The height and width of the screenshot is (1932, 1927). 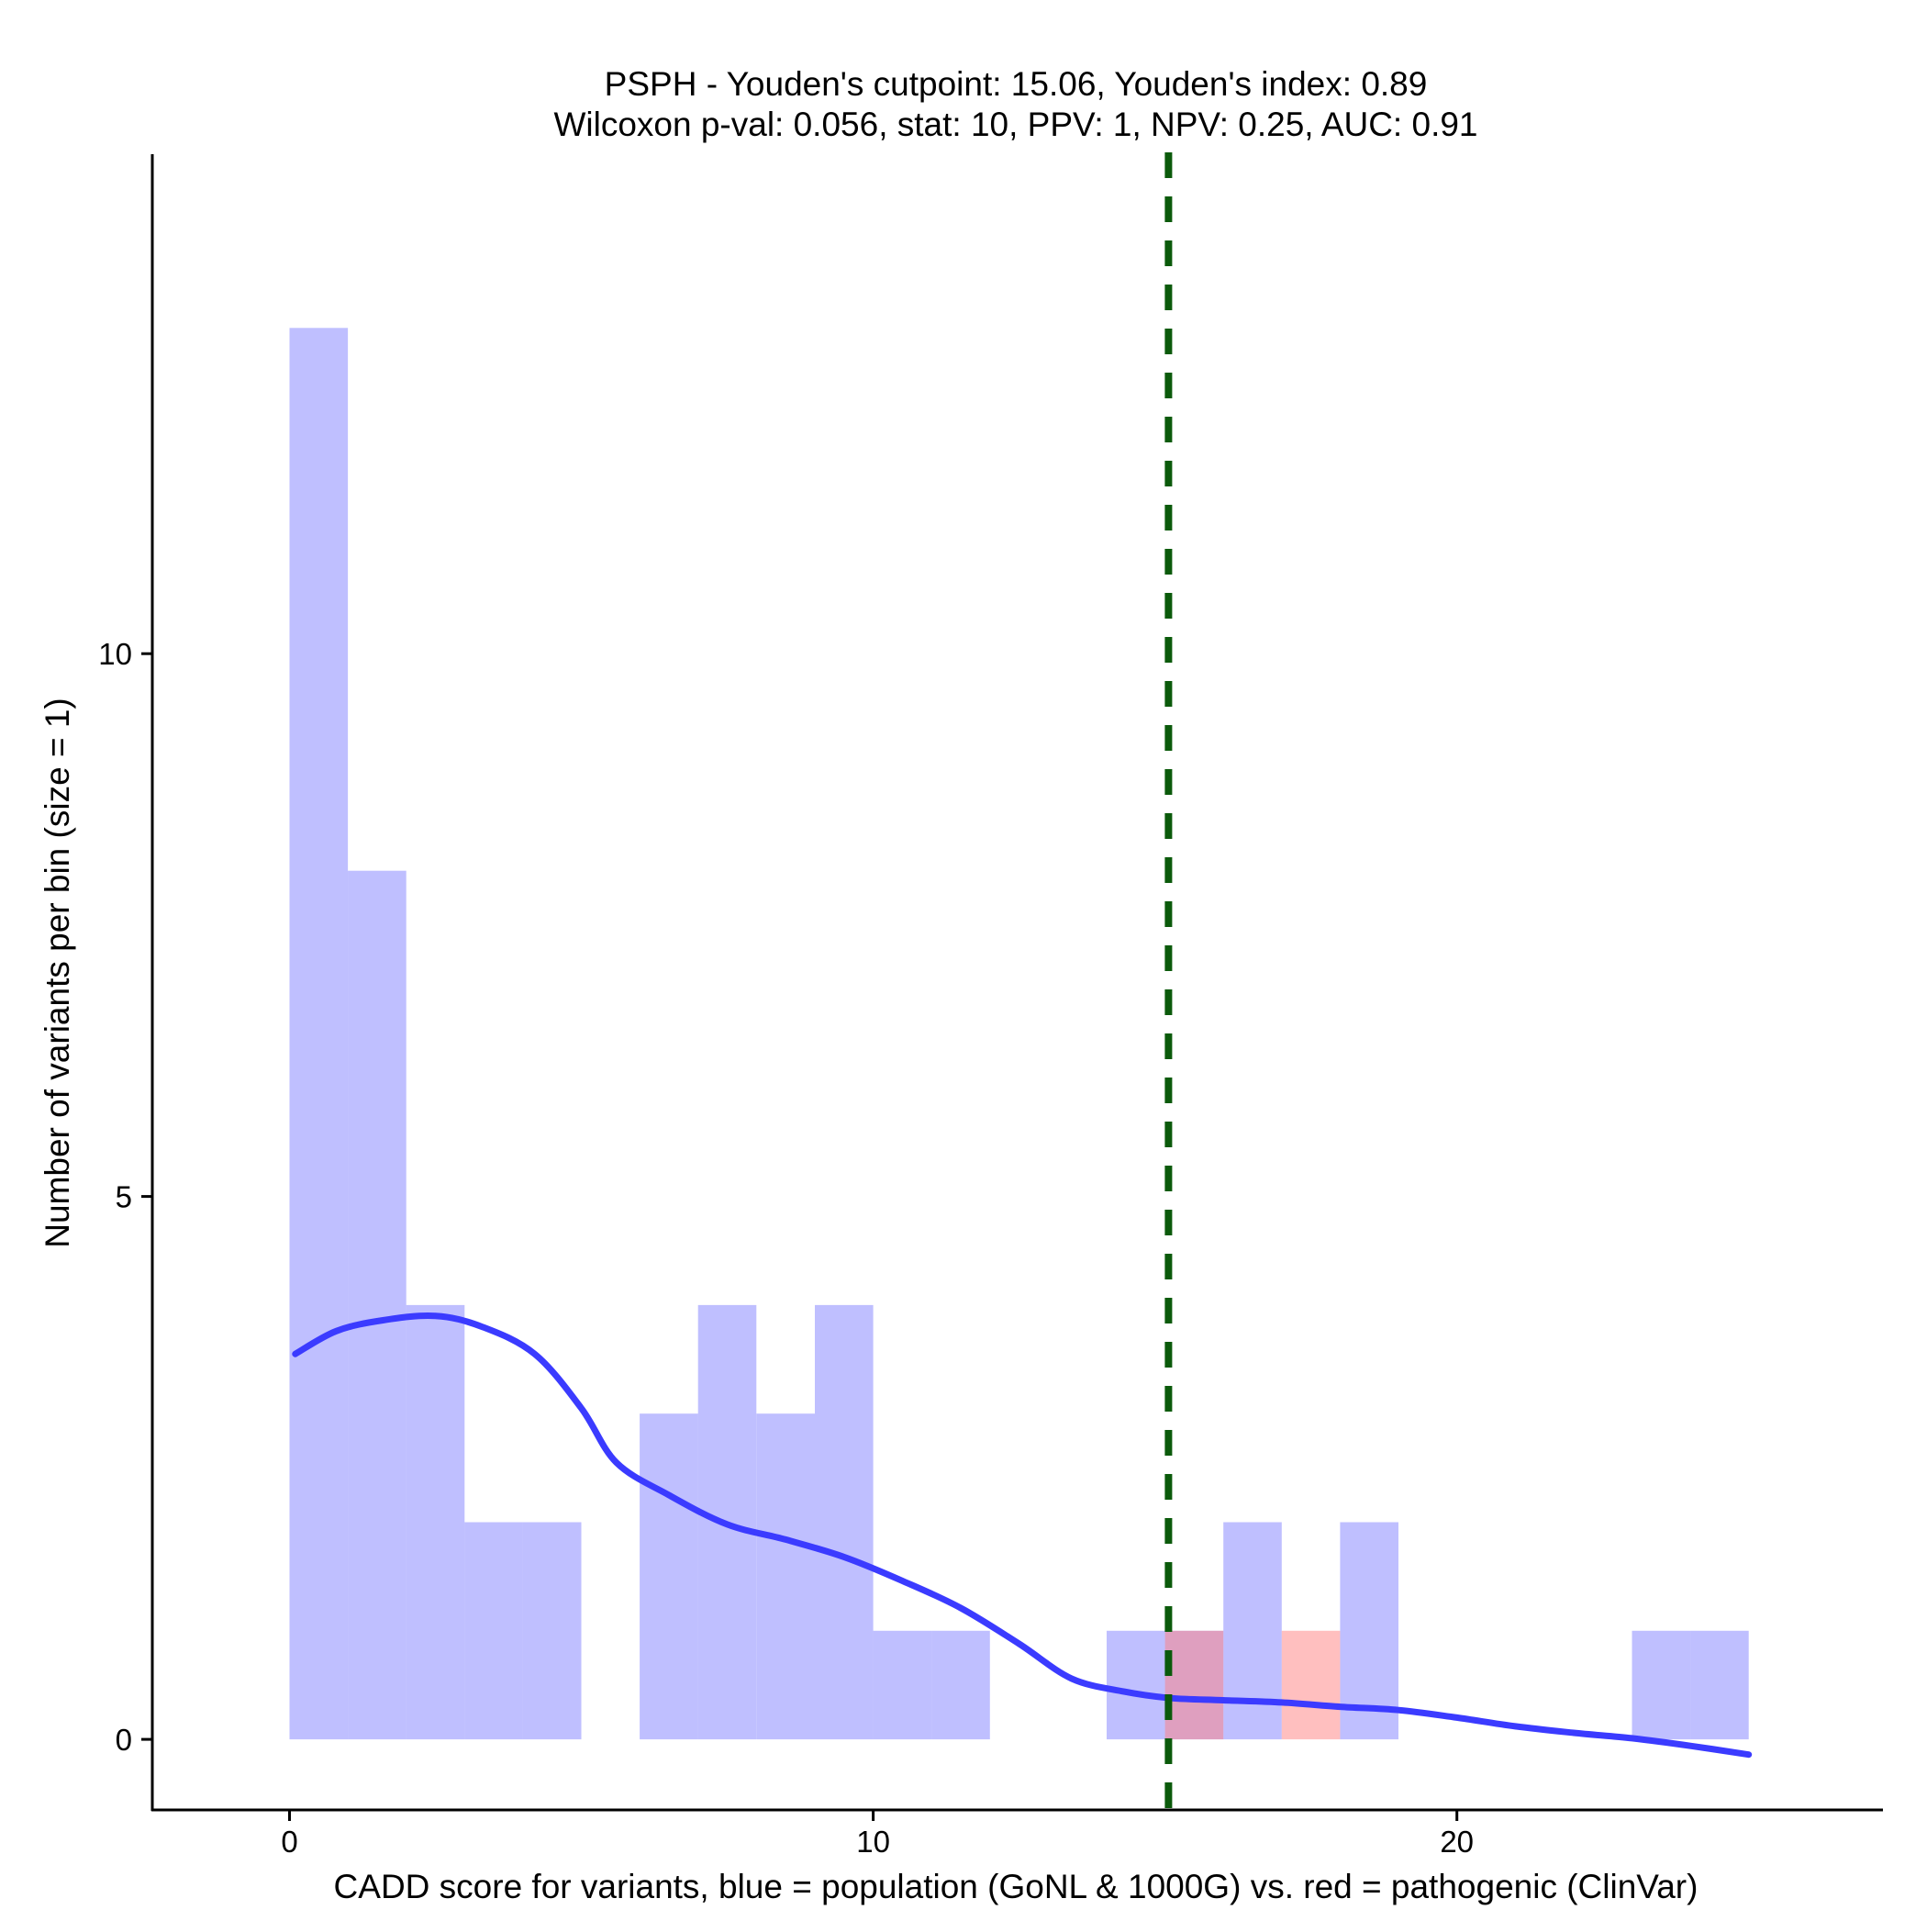 What do you see at coordinates (115, 654) in the screenshot?
I see `y-tick-label-10: 10` at bounding box center [115, 654].